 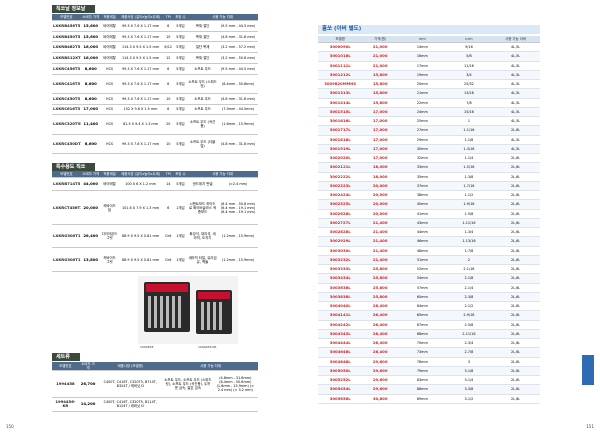 What do you see at coordinates (168, 99) in the screenshot?
I see `cell: 10` at bounding box center [168, 99].